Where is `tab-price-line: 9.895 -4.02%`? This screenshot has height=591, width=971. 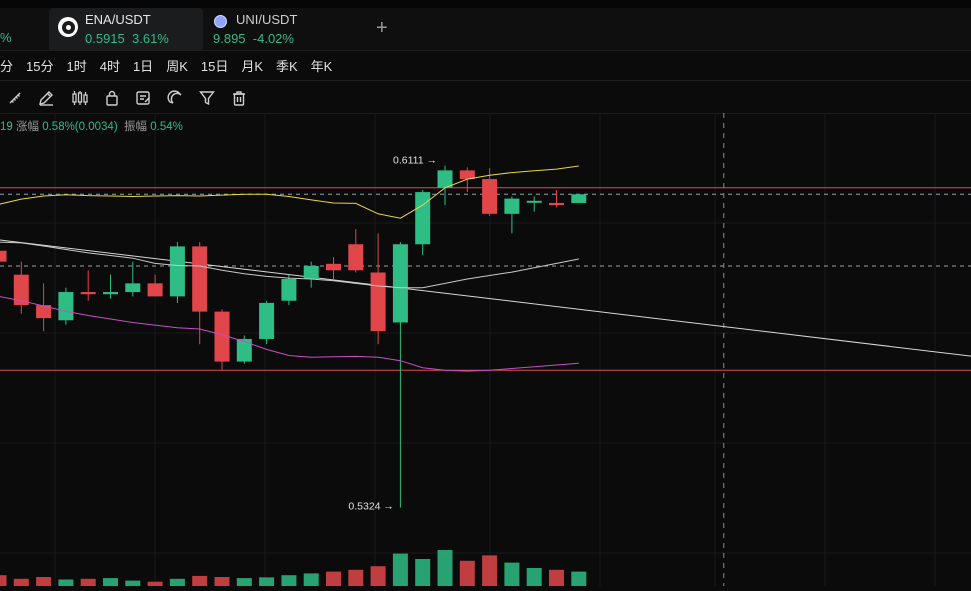
tab-price-line: 9.895 -4.02% is located at coordinates (253, 38).